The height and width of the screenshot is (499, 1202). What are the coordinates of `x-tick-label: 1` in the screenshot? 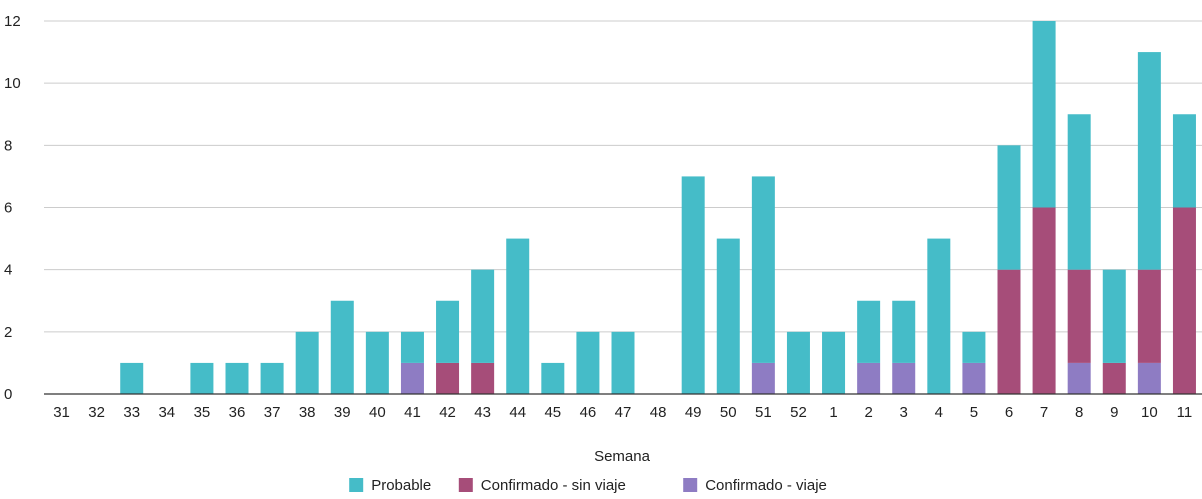 It's located at (833, 412).